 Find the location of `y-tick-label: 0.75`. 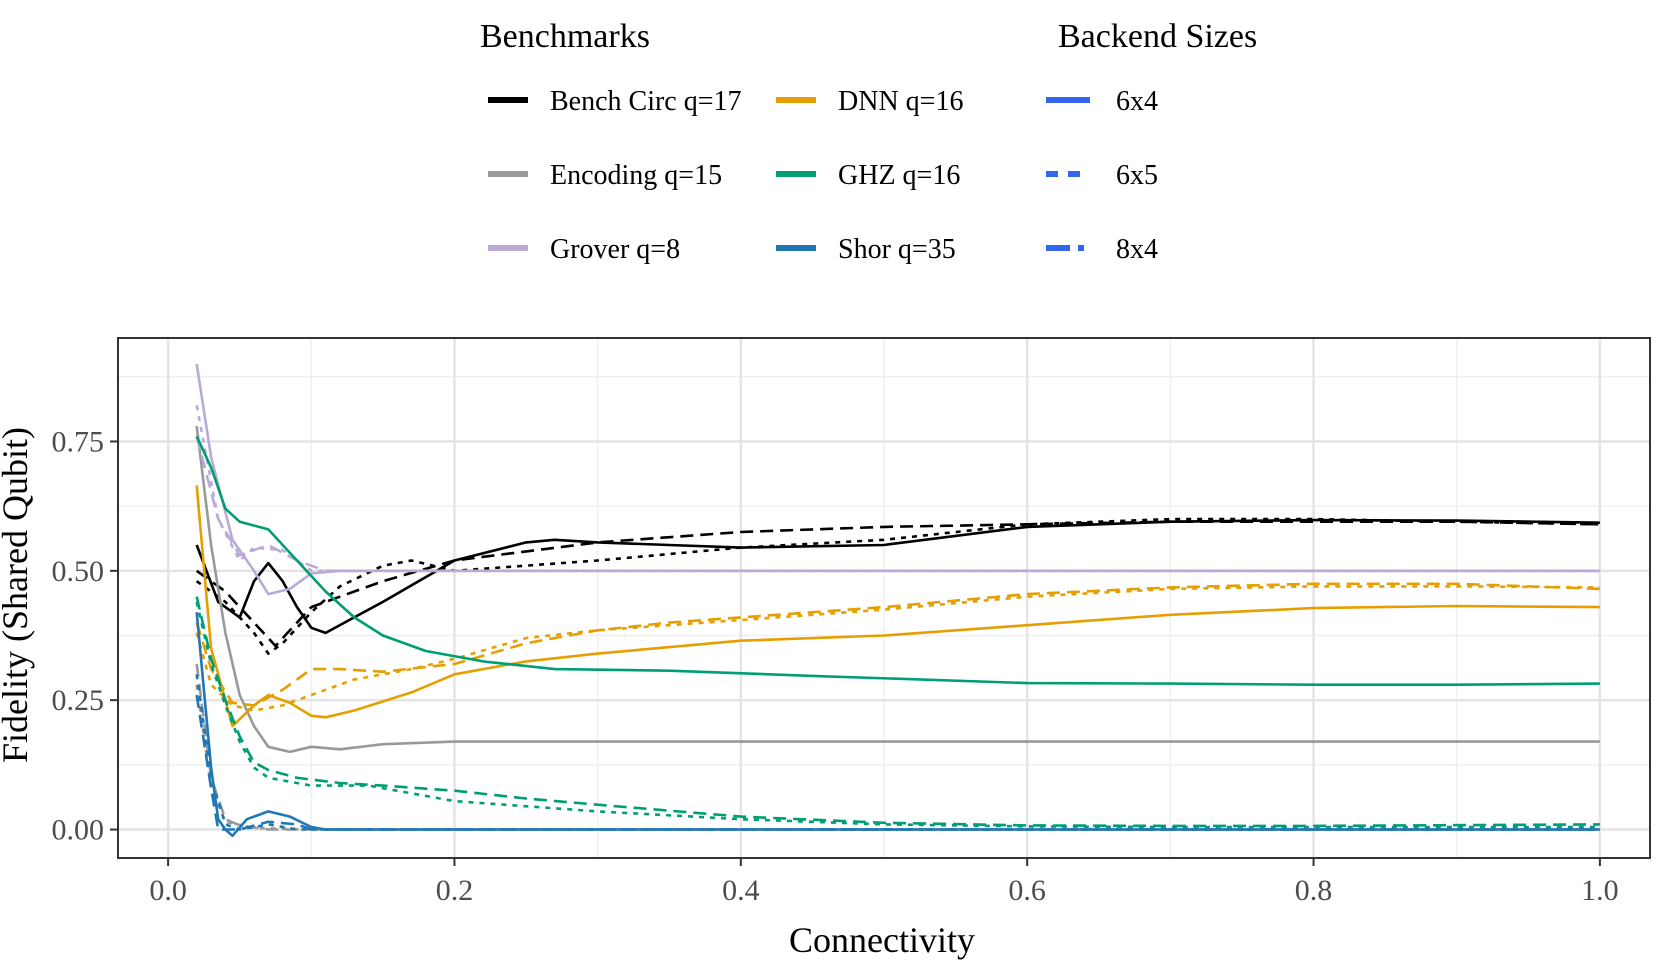

y-tick-label: 0.75 is located at coordinates (78, 441).